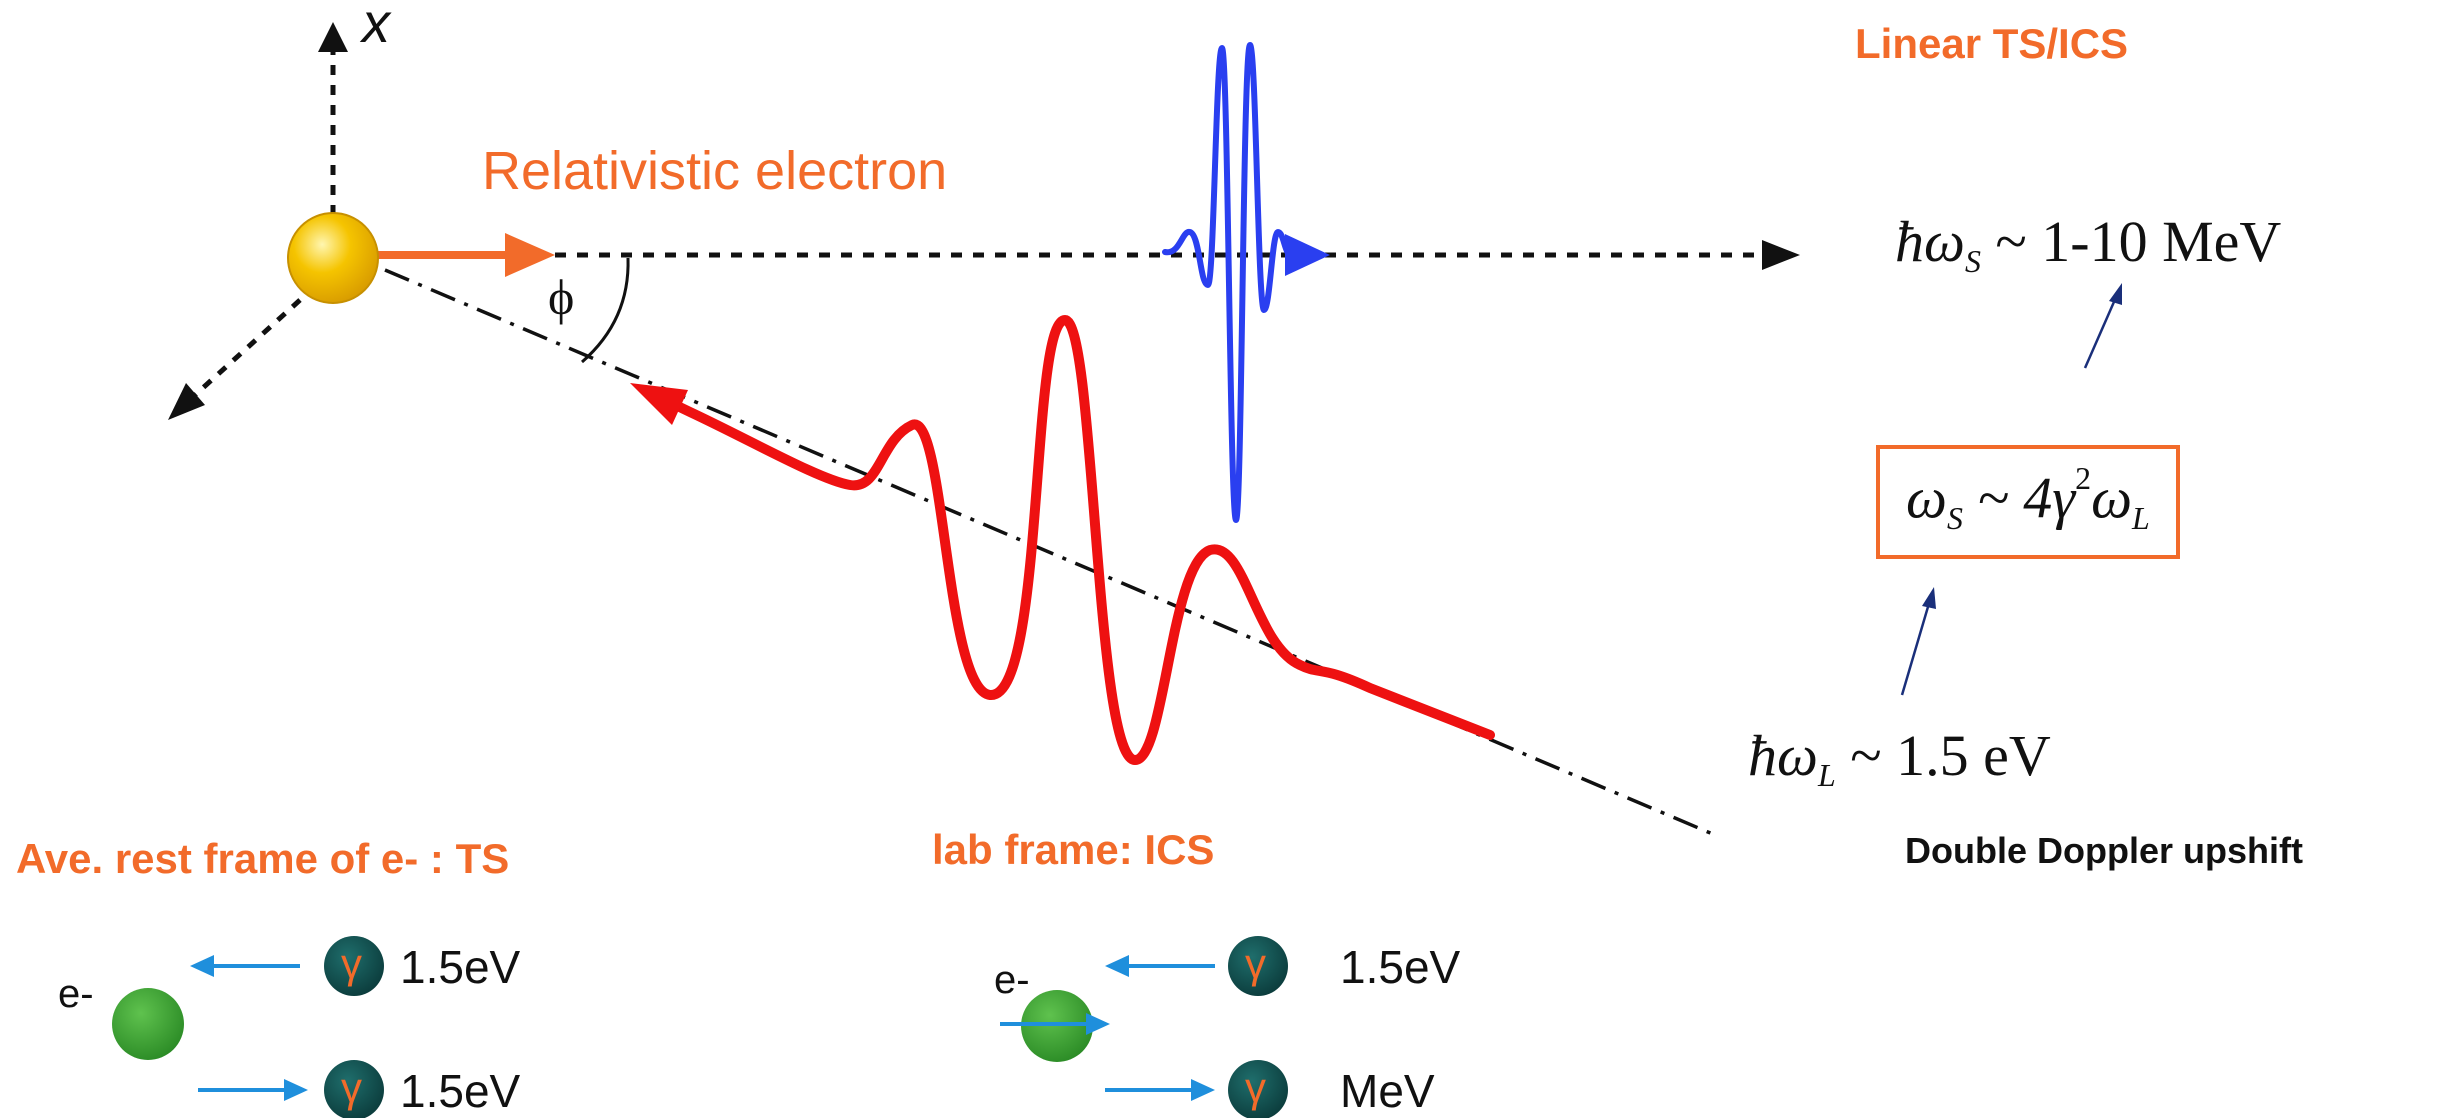 Image resolution: width=2450 pixels, height=1118 pixels. What do you see at coordinates (1781, 255) in the screenshot?
I see `beam-axis-arrowhead` at bounding box center [1781, 255].